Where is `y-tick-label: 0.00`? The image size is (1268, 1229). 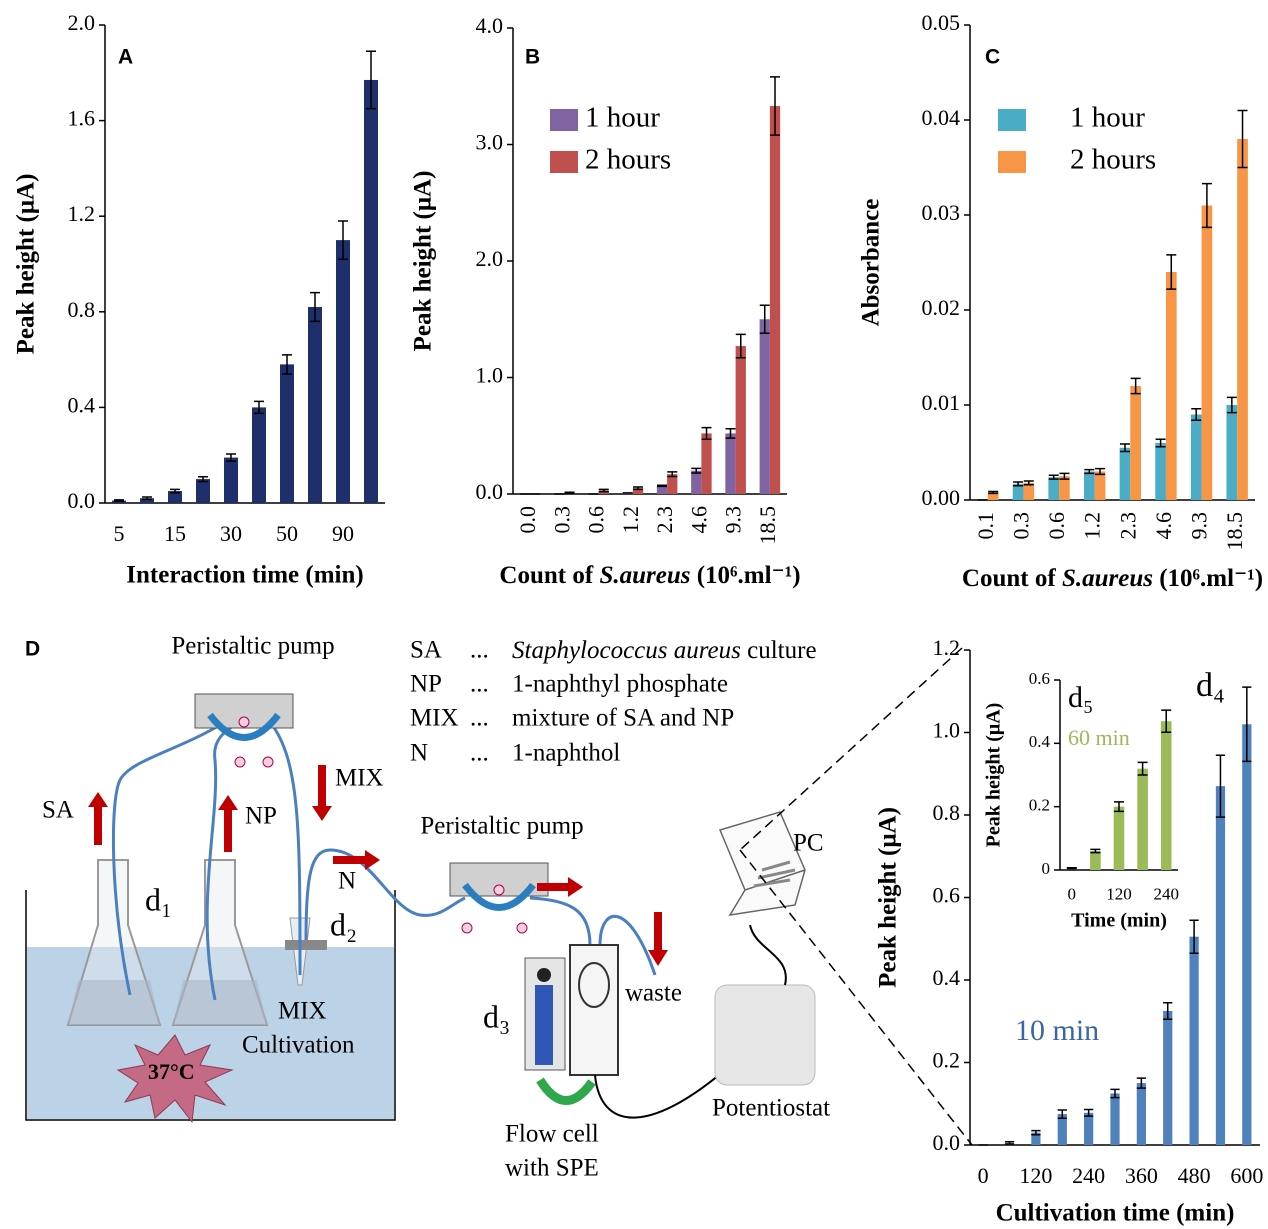
y-tick-label: 0.00 is located at coordinates (941, 497).